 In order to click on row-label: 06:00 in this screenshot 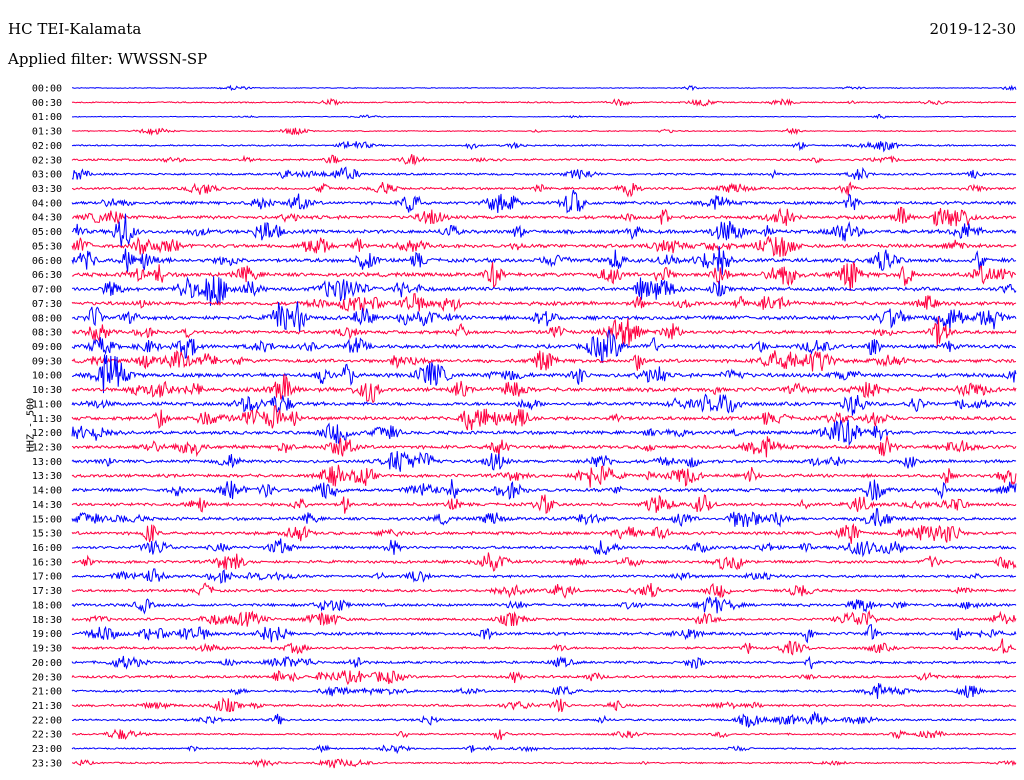, I will do `click(47, 261)`.